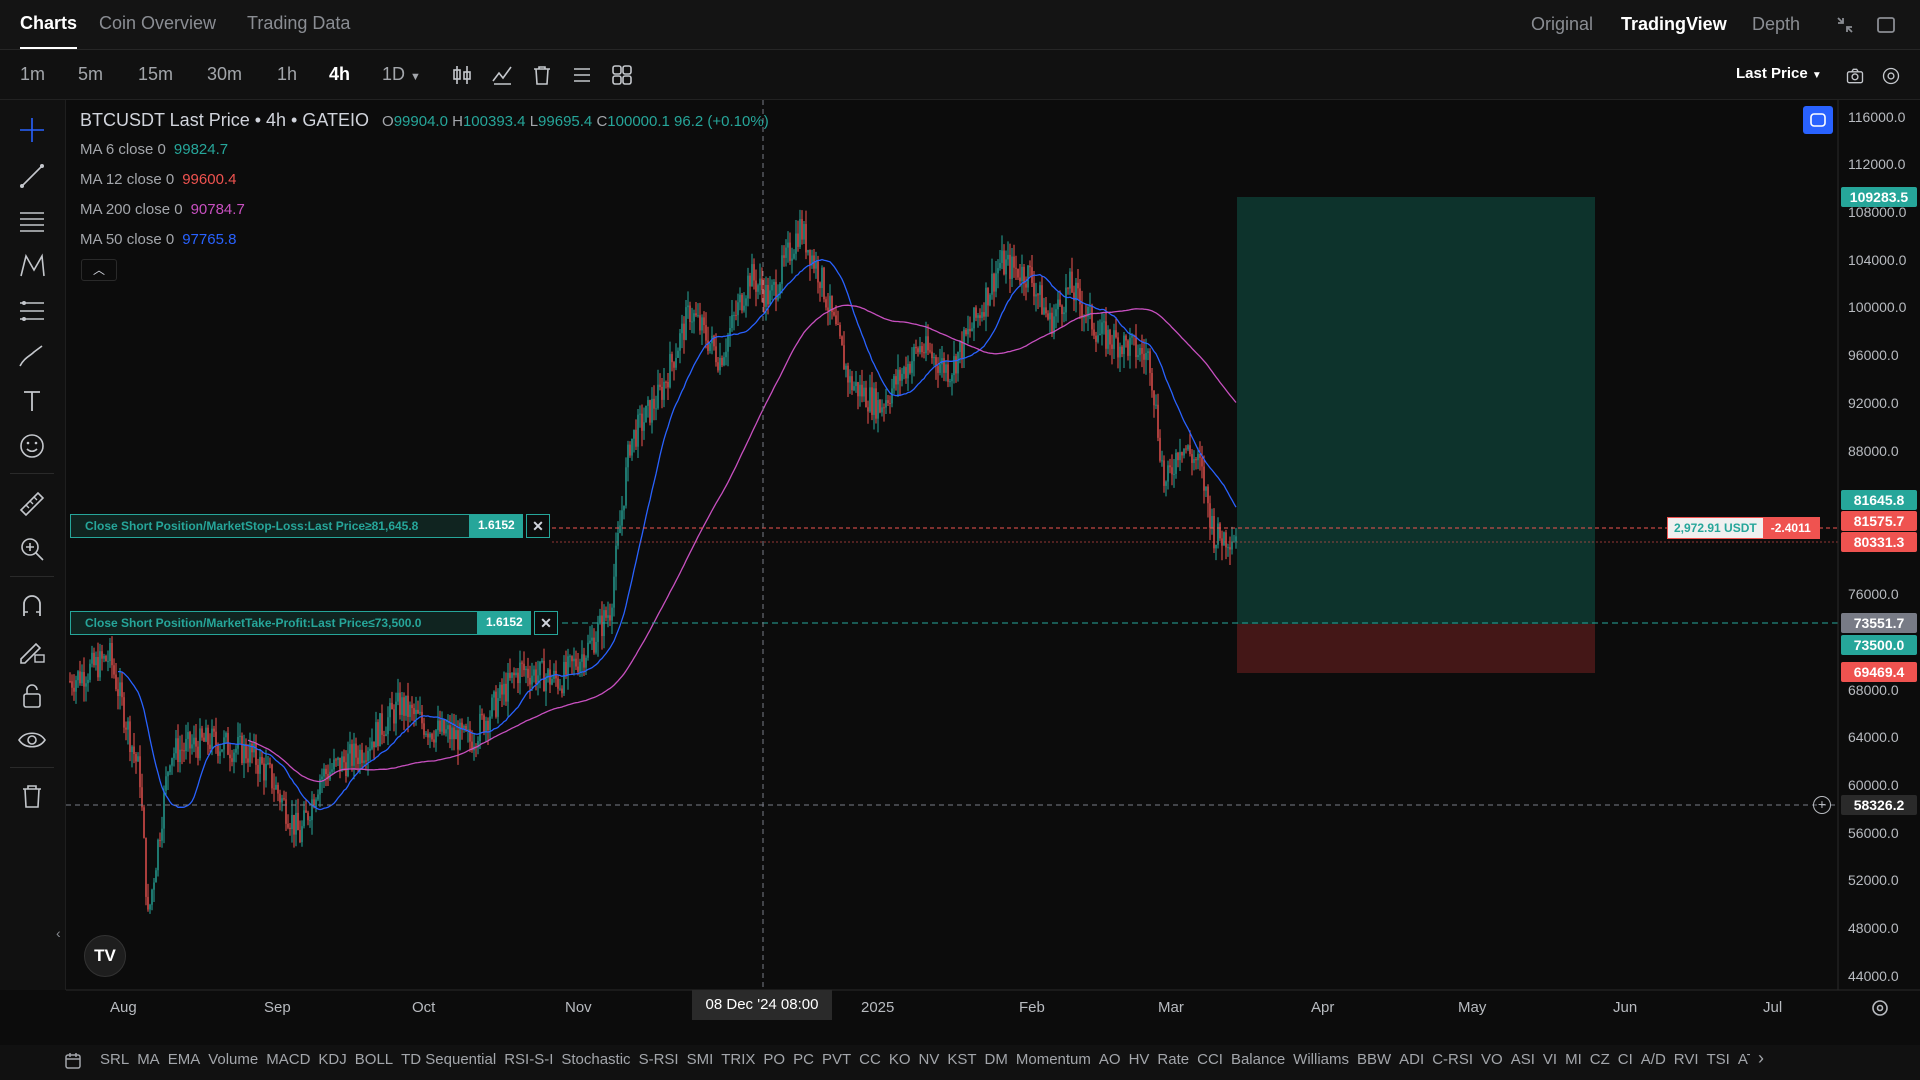 This screenshot has width=1920, height=1080. Describe the element at coordinates (32, 606) in the screenshot. I see `magnet-icon` at that location.